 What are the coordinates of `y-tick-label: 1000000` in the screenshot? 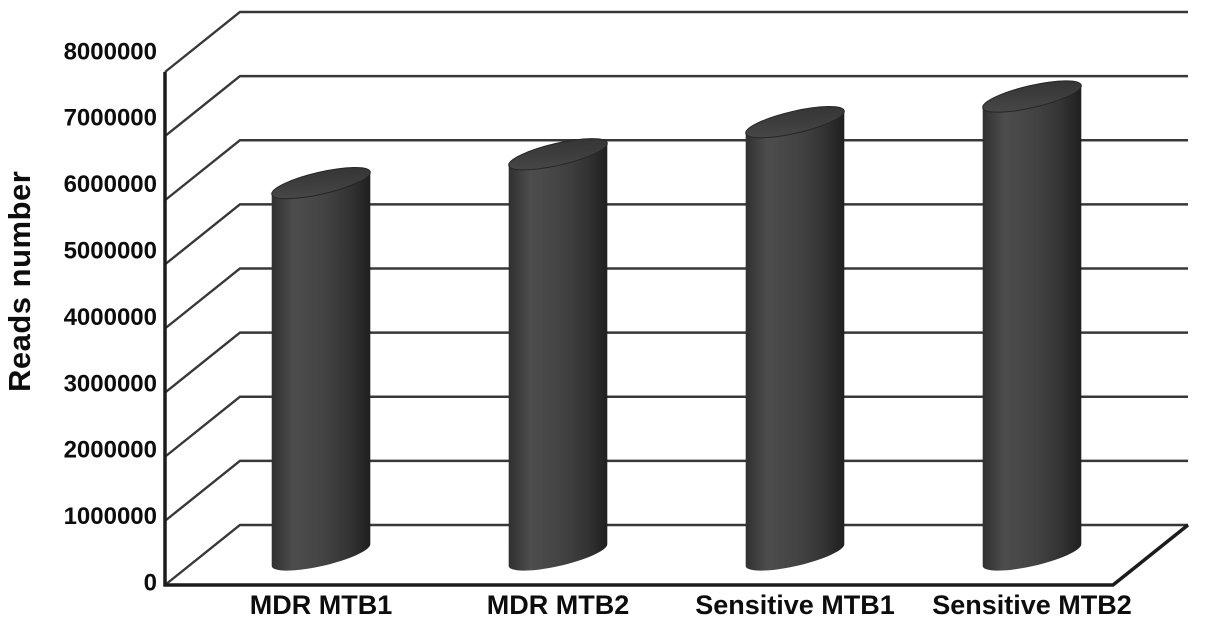 It's located at (110, 516).